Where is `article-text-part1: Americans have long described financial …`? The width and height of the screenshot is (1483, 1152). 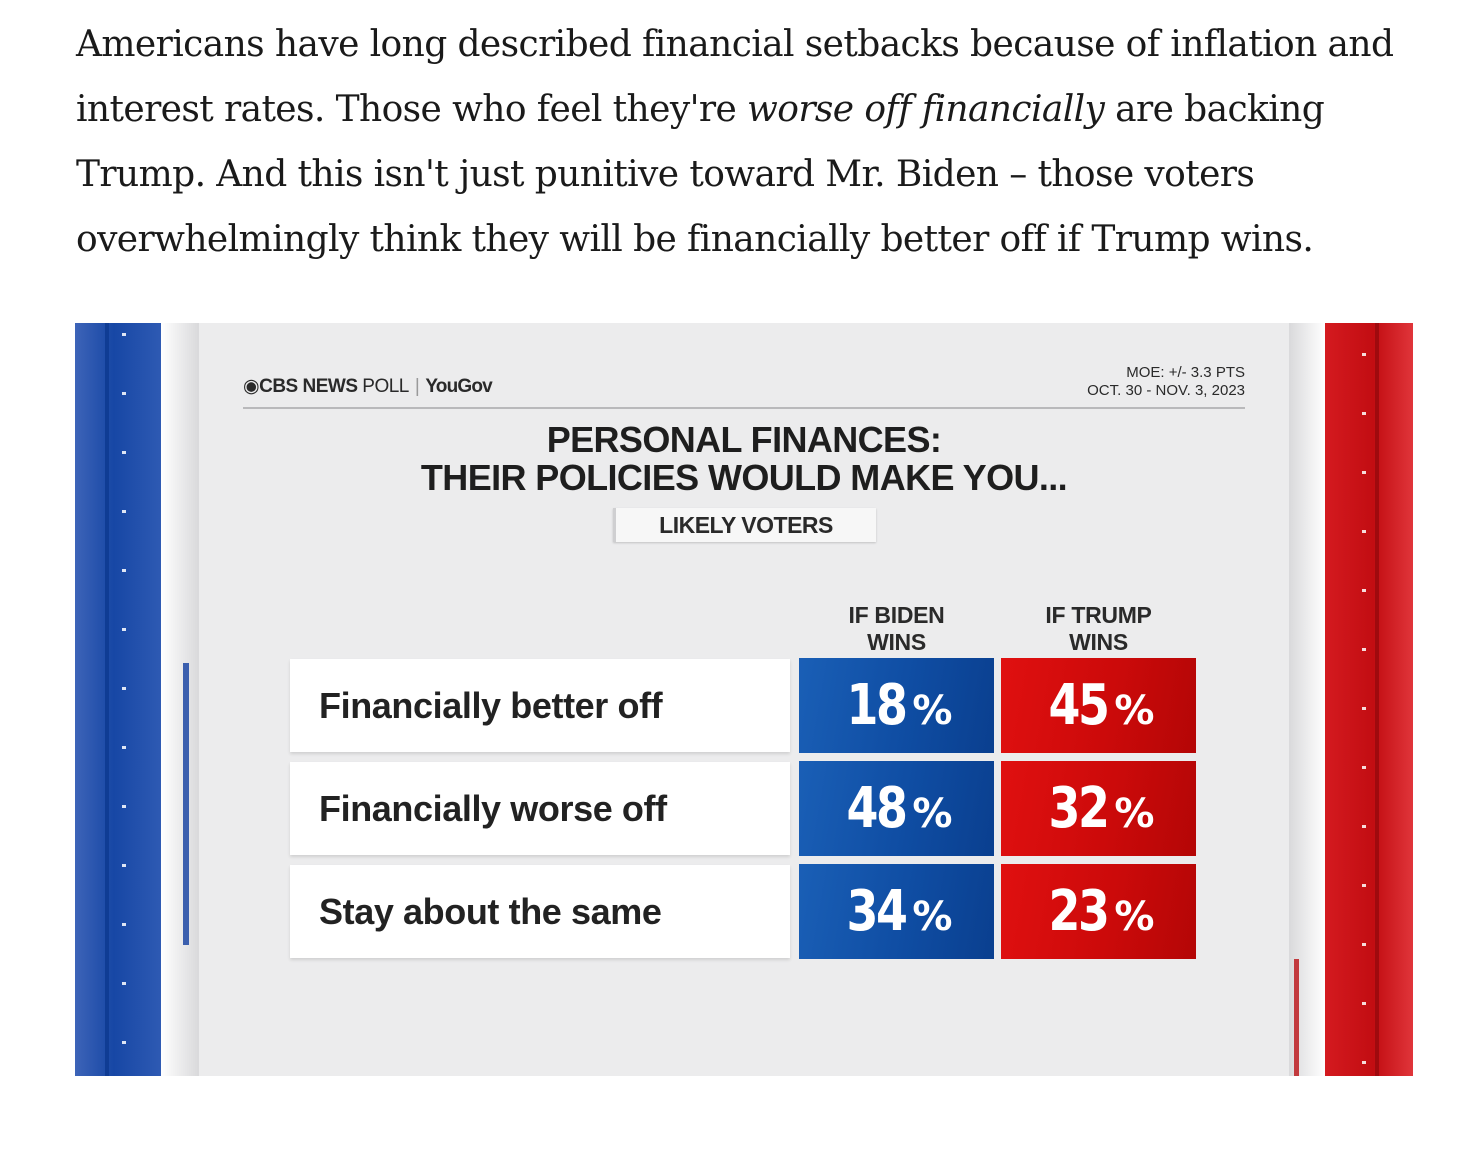
article-text-part1: Americans have long described financial … is located at coordinates (735, 77).